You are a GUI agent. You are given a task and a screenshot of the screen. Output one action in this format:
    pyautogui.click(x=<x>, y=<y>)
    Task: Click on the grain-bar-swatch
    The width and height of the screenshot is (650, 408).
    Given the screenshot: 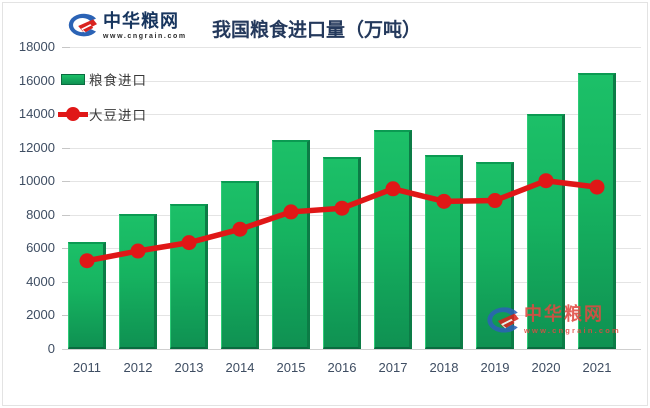 What is the action you would take?
    pyautogui.click(x=73, y=79)
    